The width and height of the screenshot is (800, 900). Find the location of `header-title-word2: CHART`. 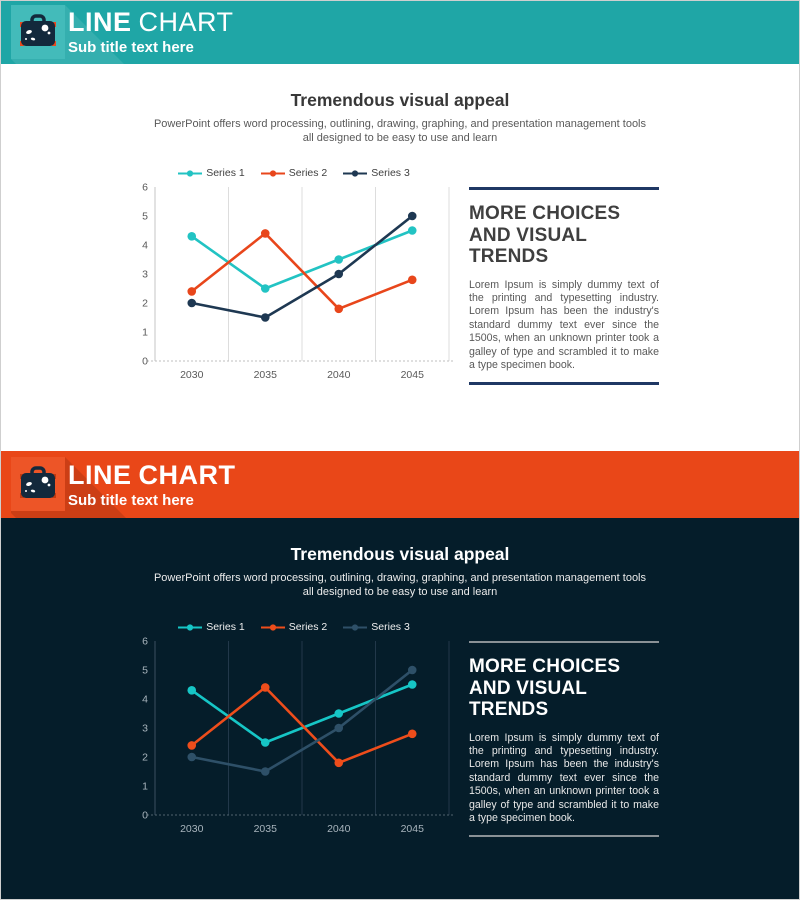

header-title-word2: CHART is located at coordinates (187, 475).